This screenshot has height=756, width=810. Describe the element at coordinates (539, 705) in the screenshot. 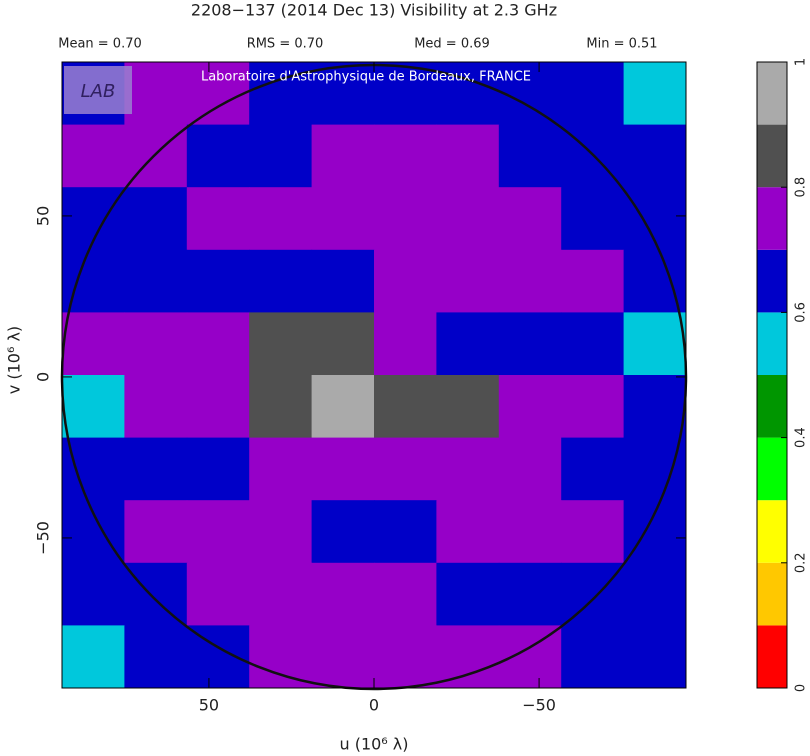

I see `x-tick-label: −50` at that location.